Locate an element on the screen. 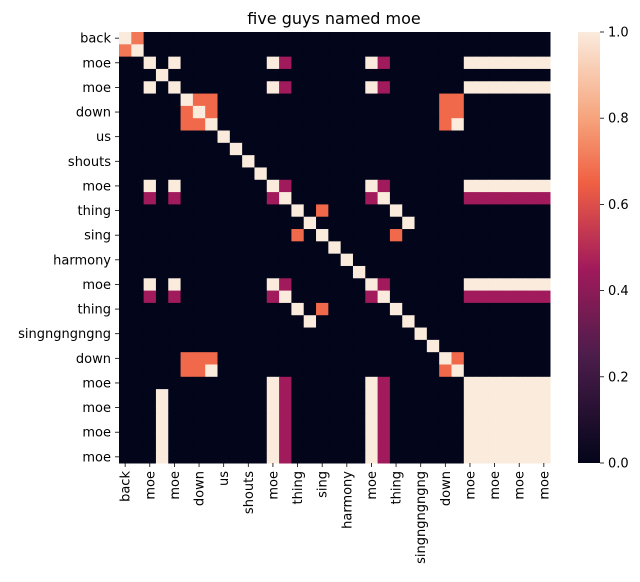 This screenshot has height=582, width=640. y-tick-label: down is located at coordinates (93, 113).